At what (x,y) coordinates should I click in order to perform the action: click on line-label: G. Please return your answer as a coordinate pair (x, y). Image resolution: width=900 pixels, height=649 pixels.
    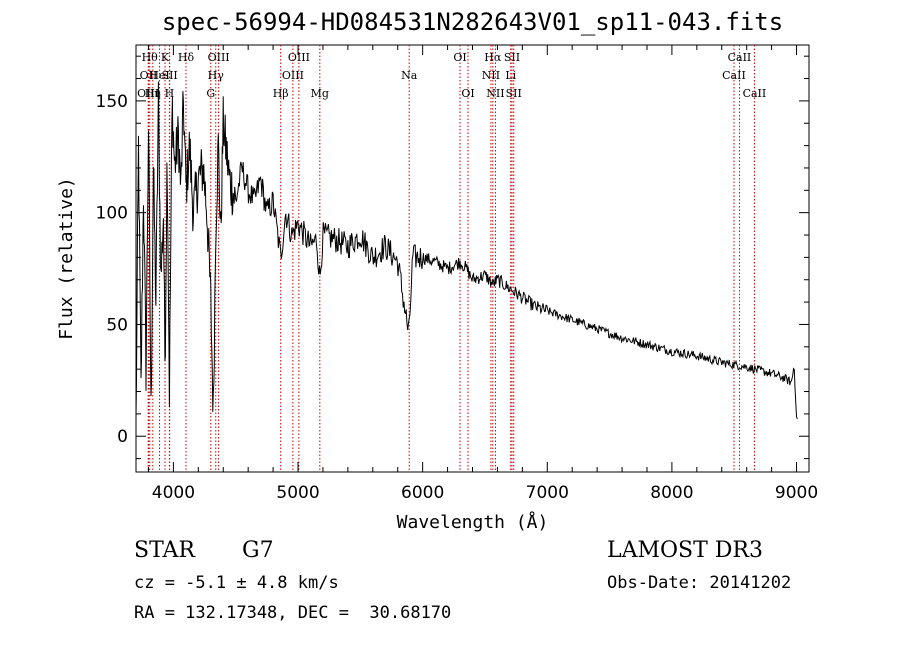
    Looking at the image, I should click on (210, 93).